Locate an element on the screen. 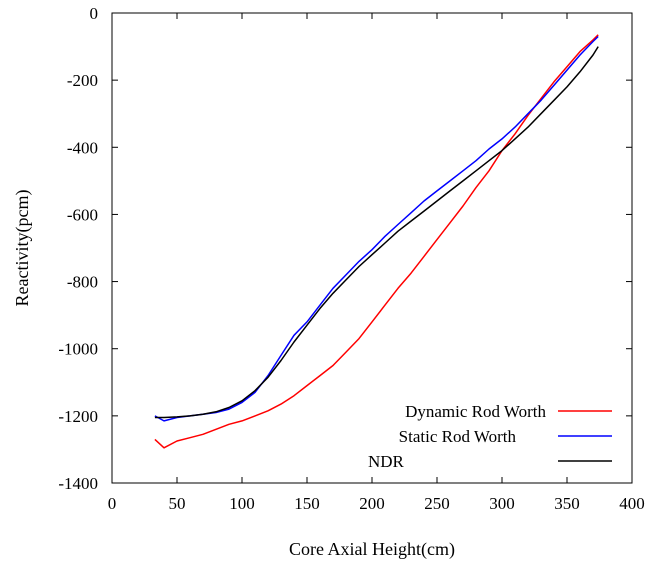  y-tick-label: -1400 is located at coordinates (78, 483).